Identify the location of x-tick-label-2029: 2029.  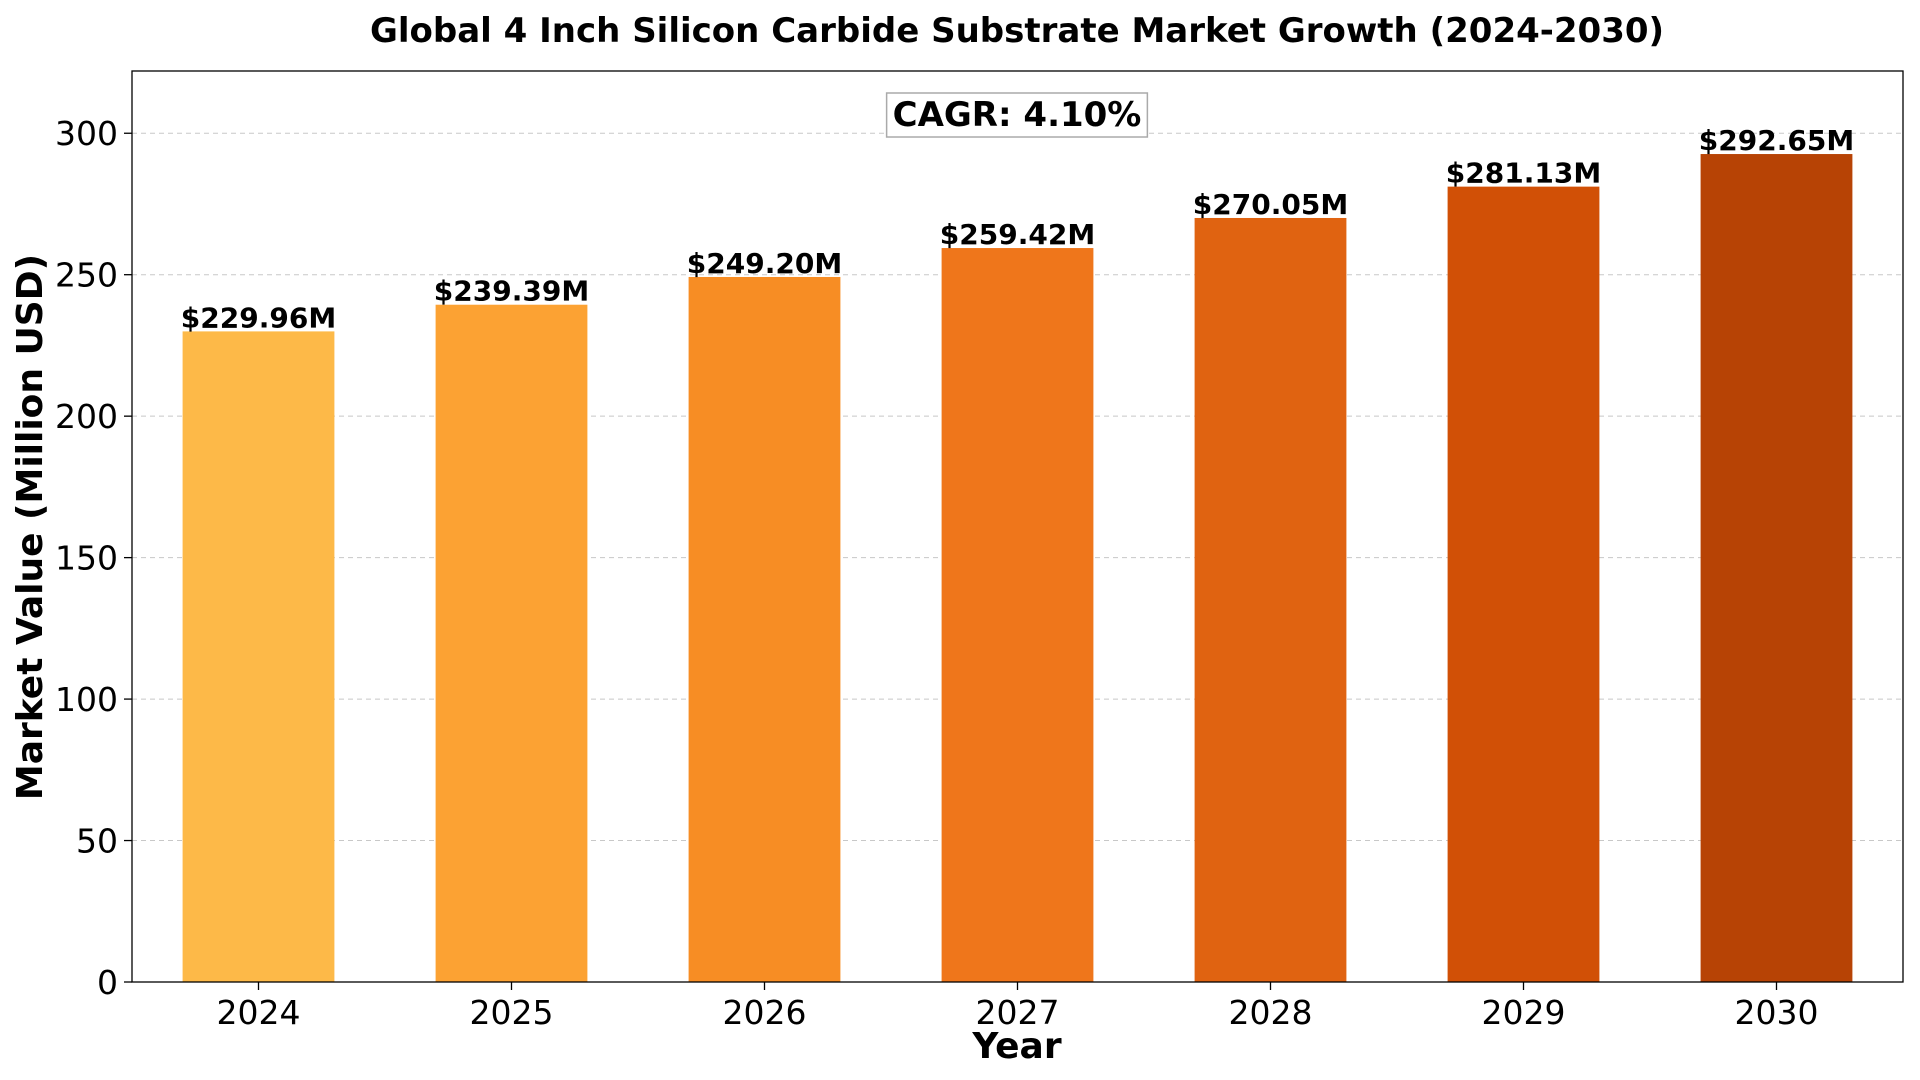
(1524, 1012).